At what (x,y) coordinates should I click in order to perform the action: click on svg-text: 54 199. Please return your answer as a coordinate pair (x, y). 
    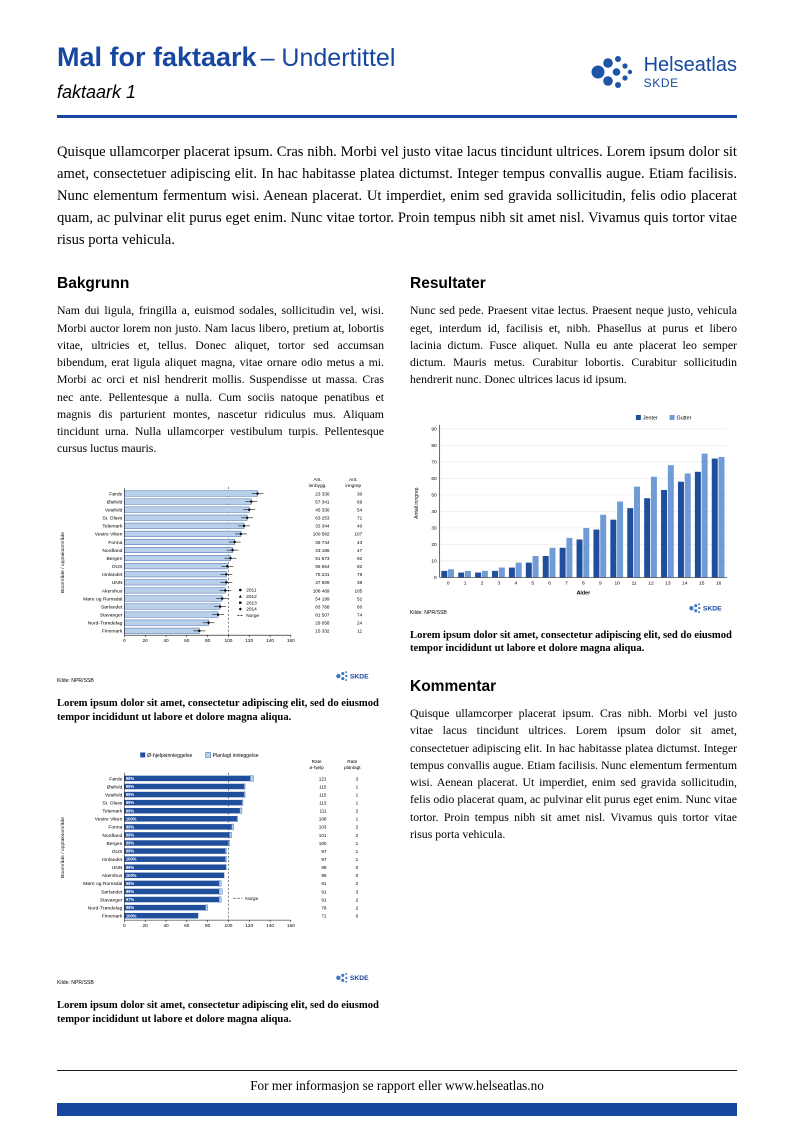
    Looking at the image, I should click on (322, 599).